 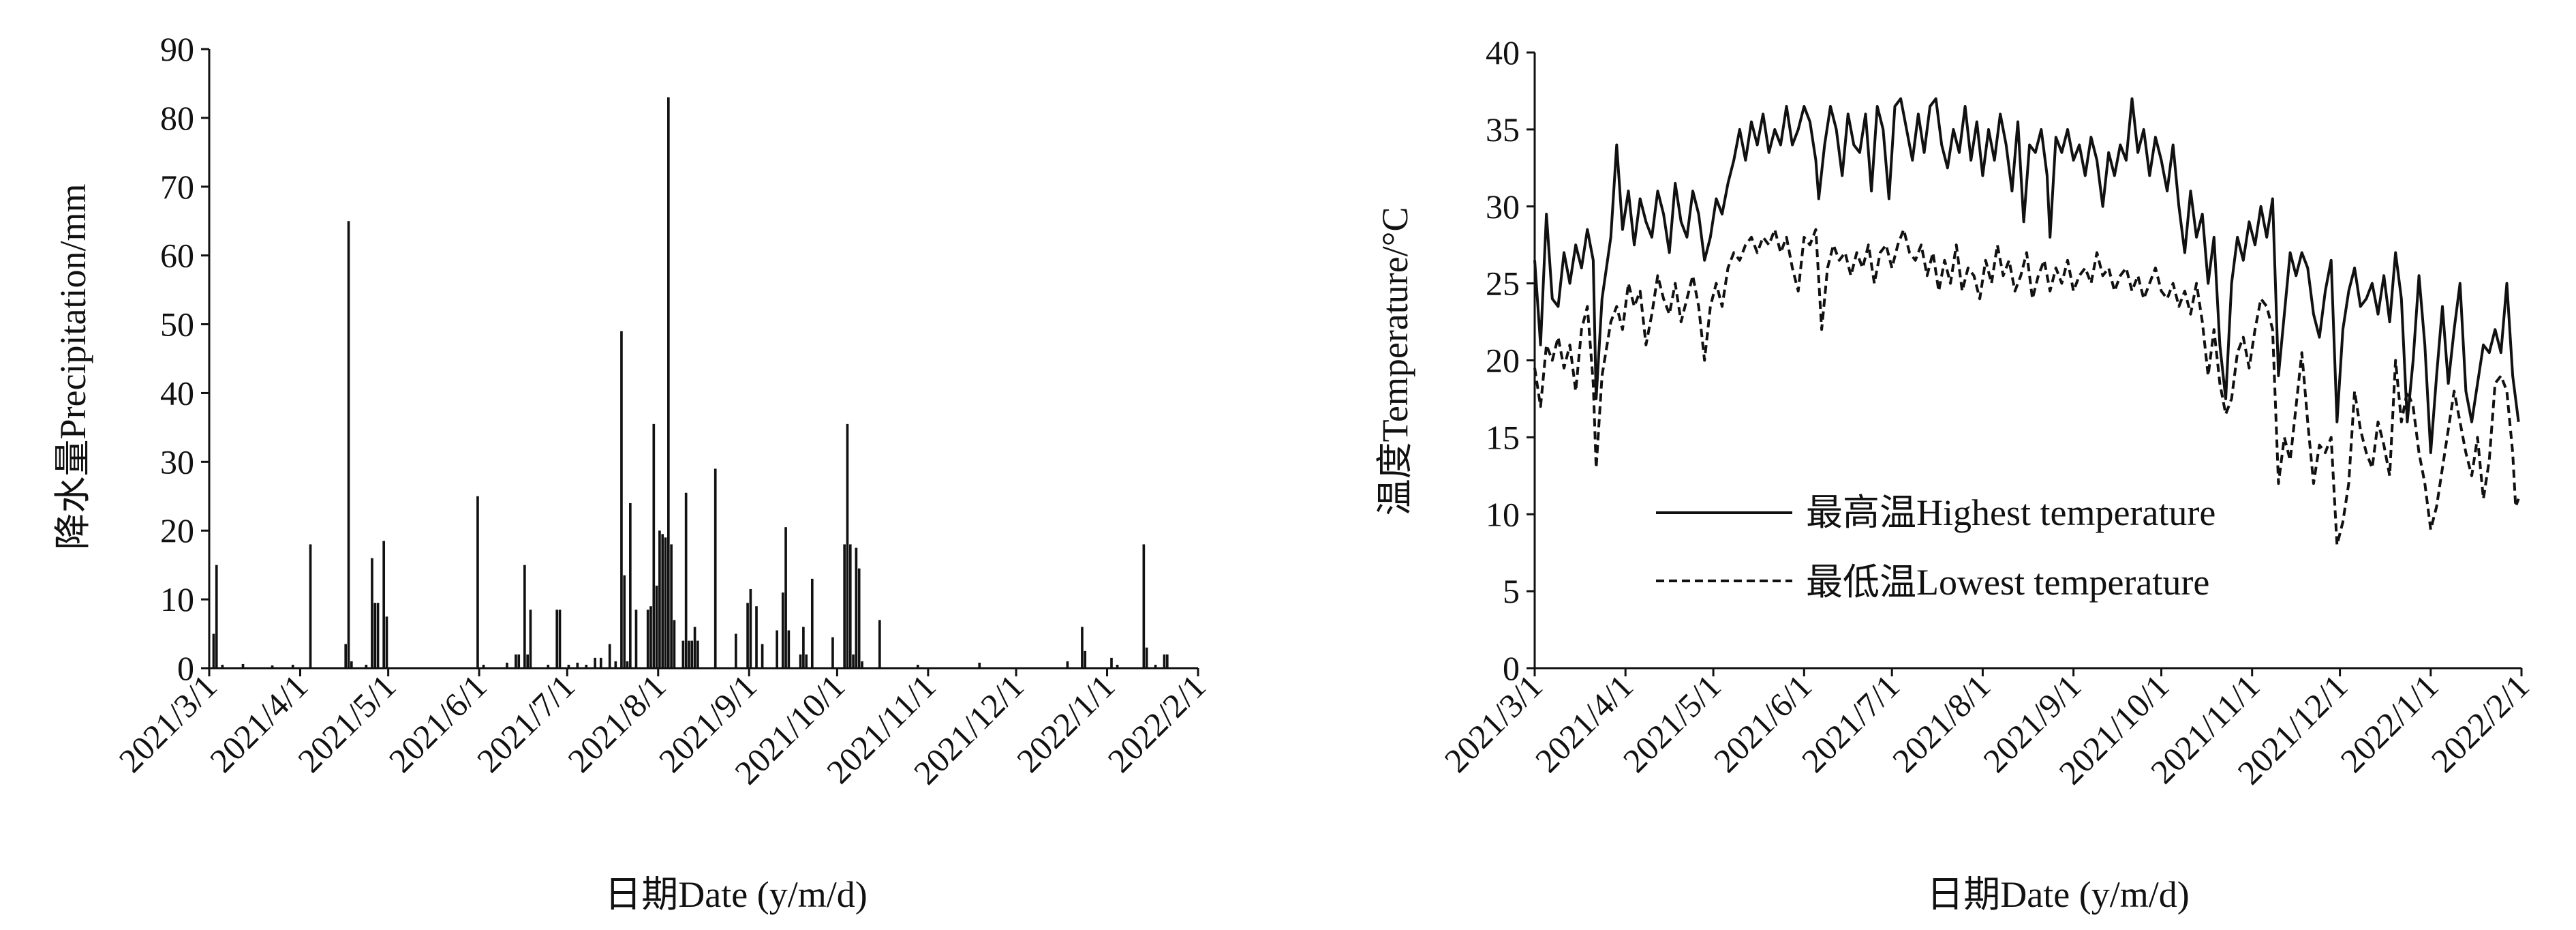 I want to click on precipitation-y-tick-label: 60, so click(x=177, y=256).